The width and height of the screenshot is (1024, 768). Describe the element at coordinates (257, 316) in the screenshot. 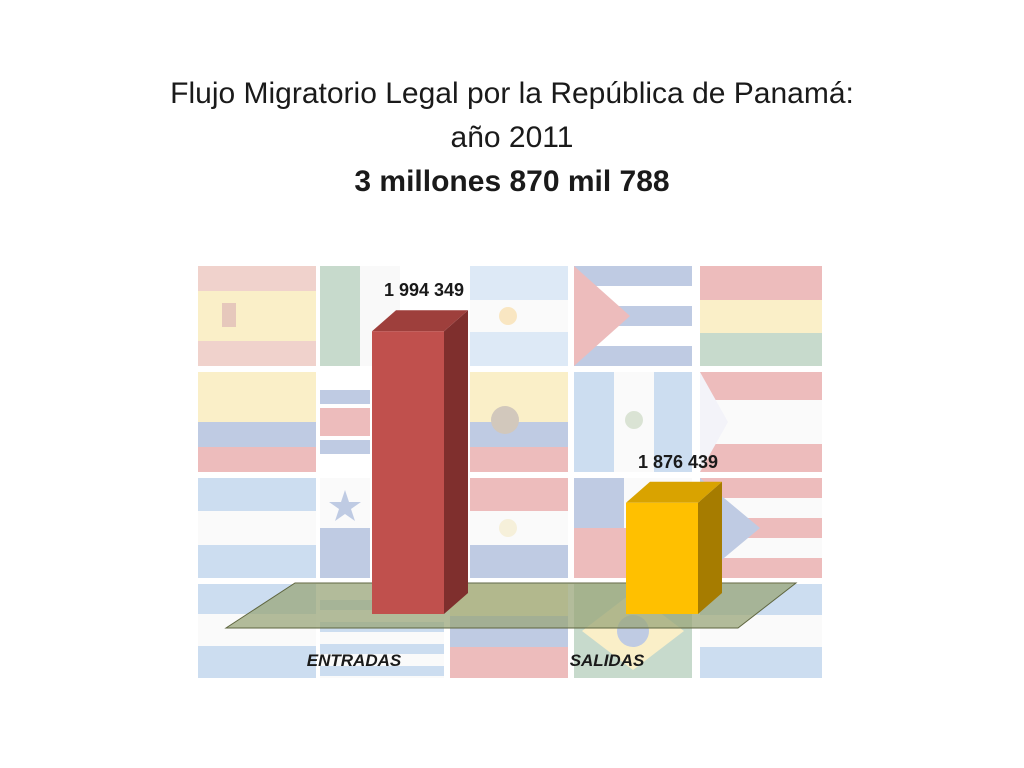

I see `flag-spain-icon` at that location.